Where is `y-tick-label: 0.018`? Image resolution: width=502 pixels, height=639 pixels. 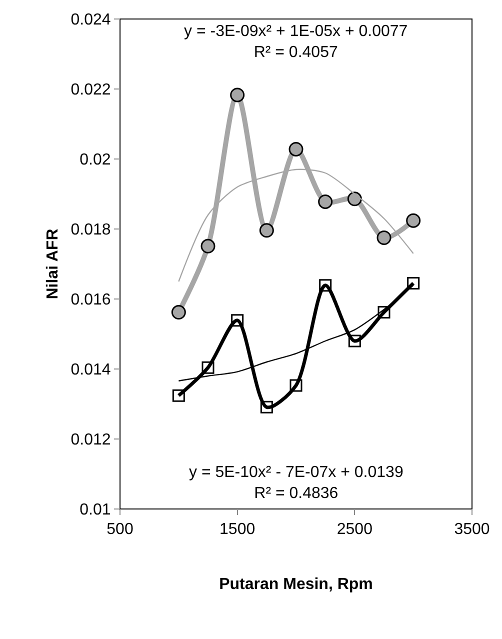
y-tick-label: 0.018 is located at coordinates (90, 230).